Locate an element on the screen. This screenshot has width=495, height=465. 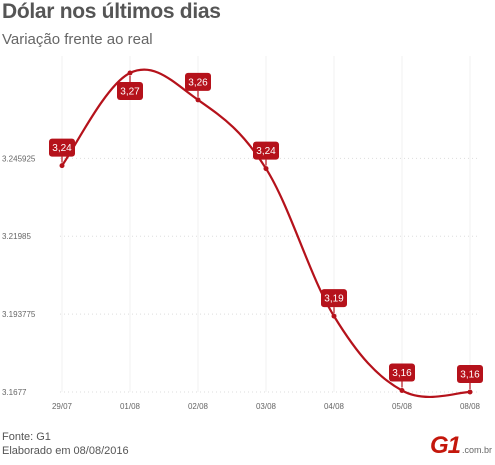
x-tick-label: 29/07 is located at coordinates (62, 406).